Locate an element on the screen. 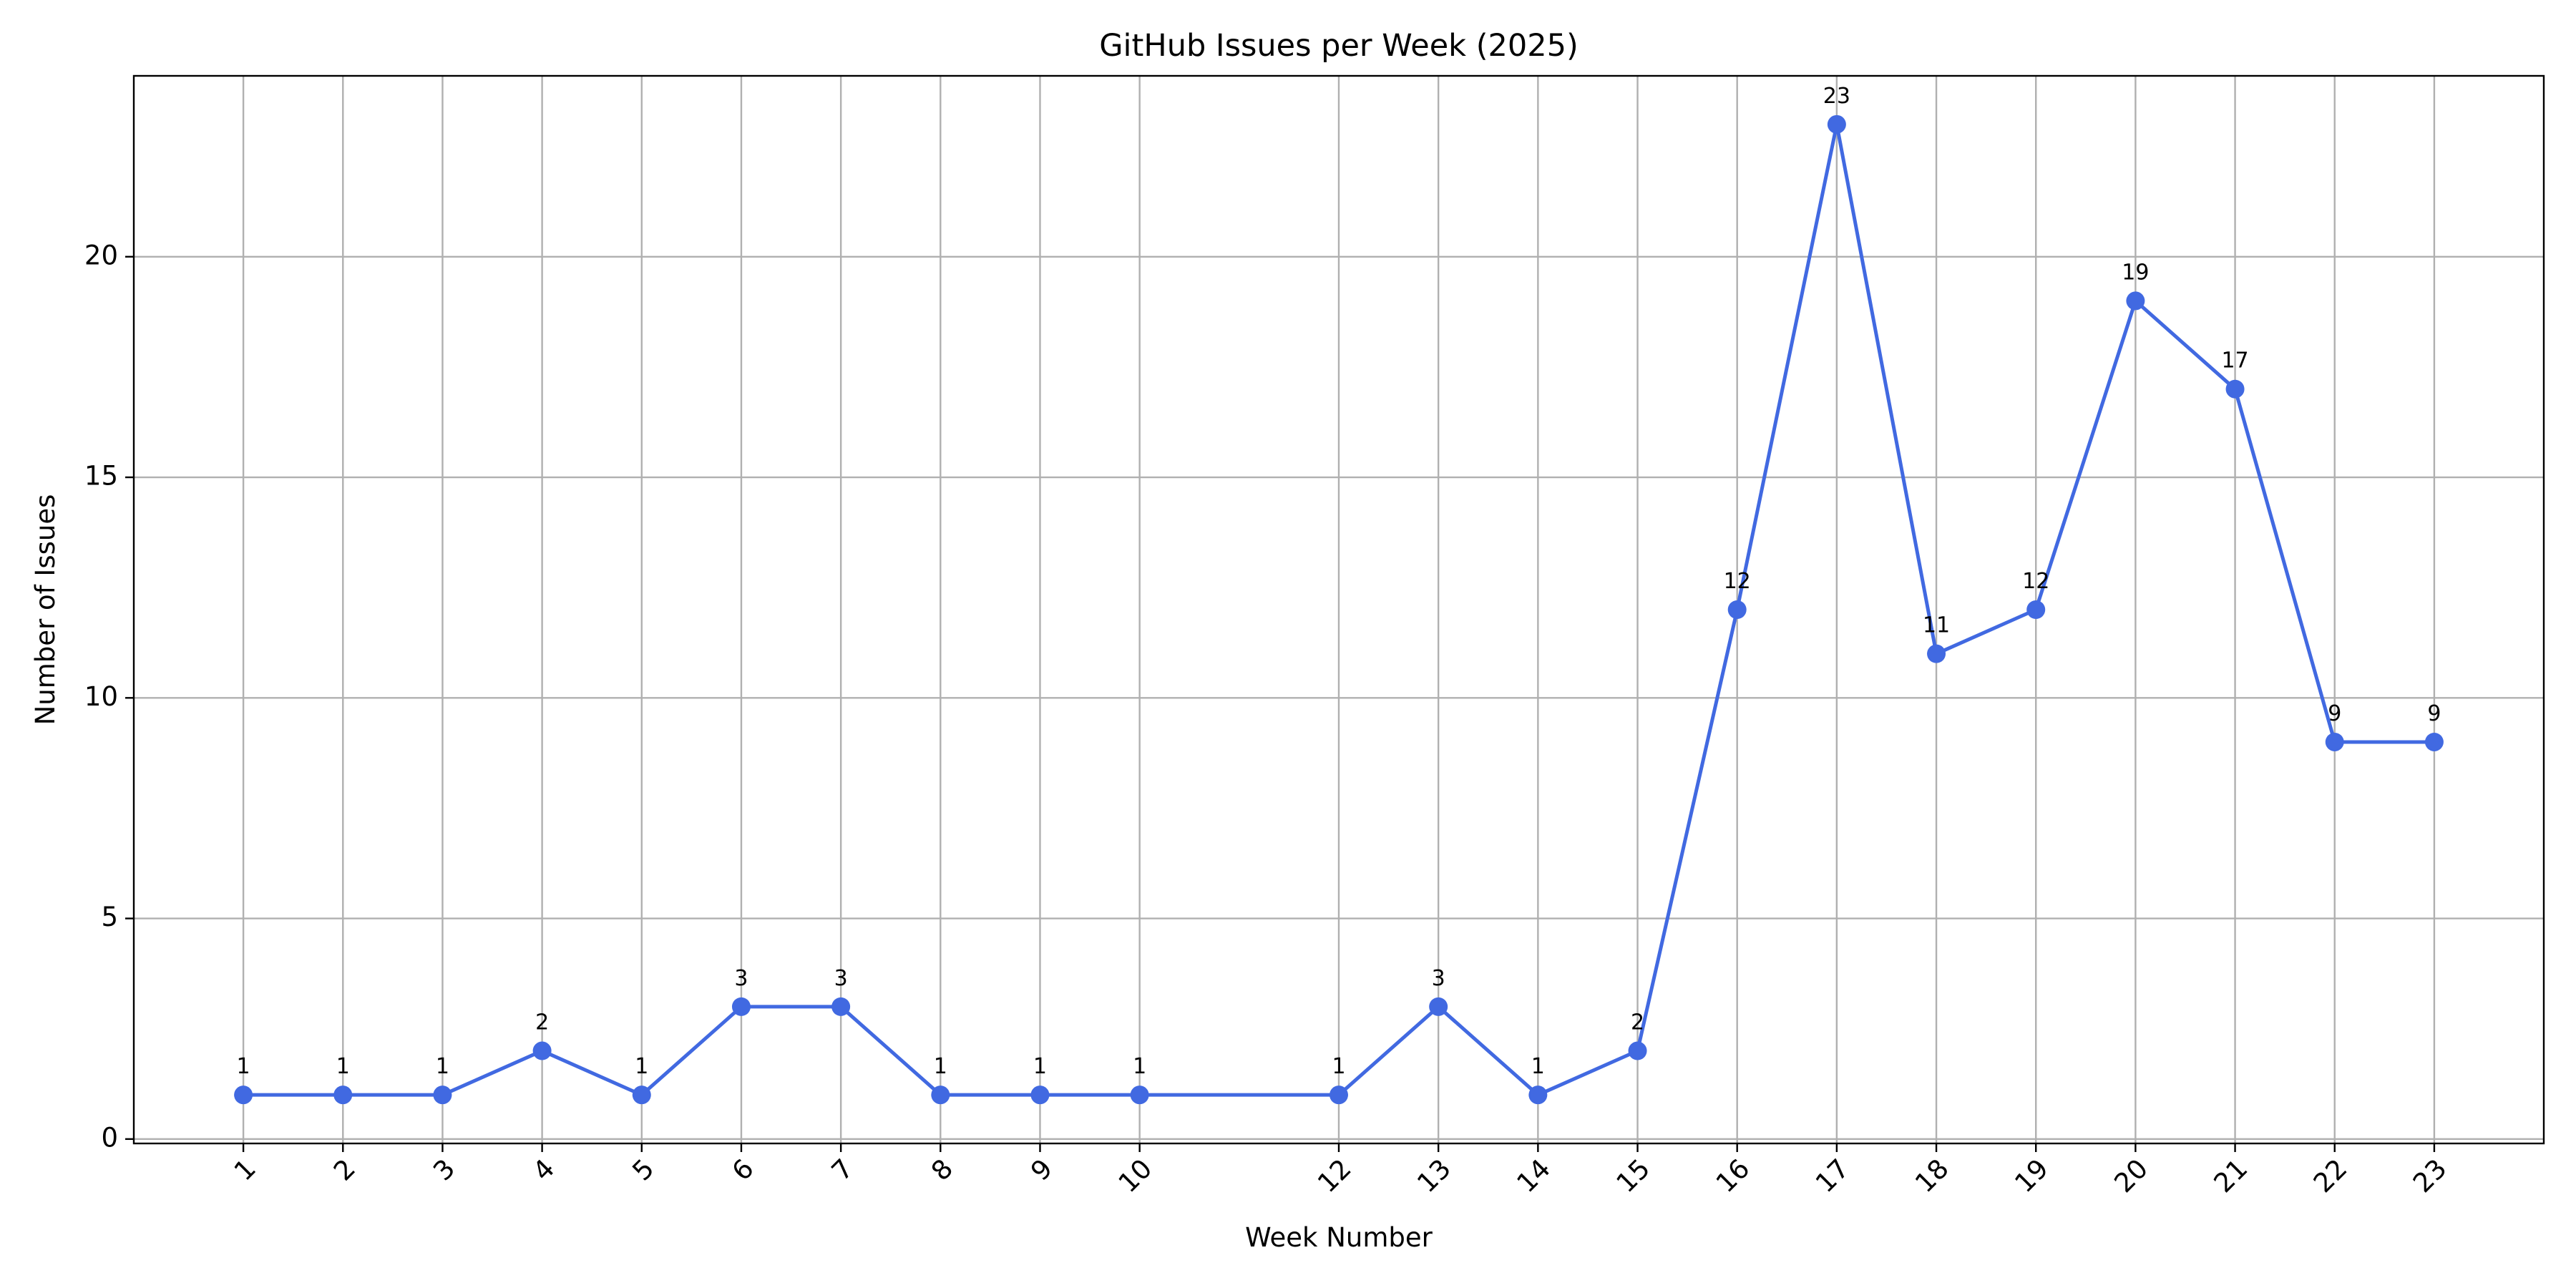  y-tick-label: 0 is located at coordinates (109, 1137).